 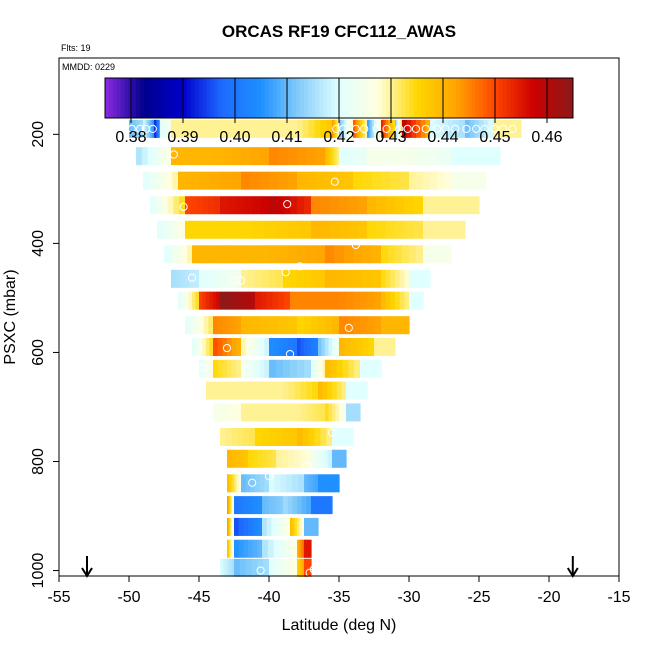 I want to click on x-tick-label: -20, so click(x=548, y=597).